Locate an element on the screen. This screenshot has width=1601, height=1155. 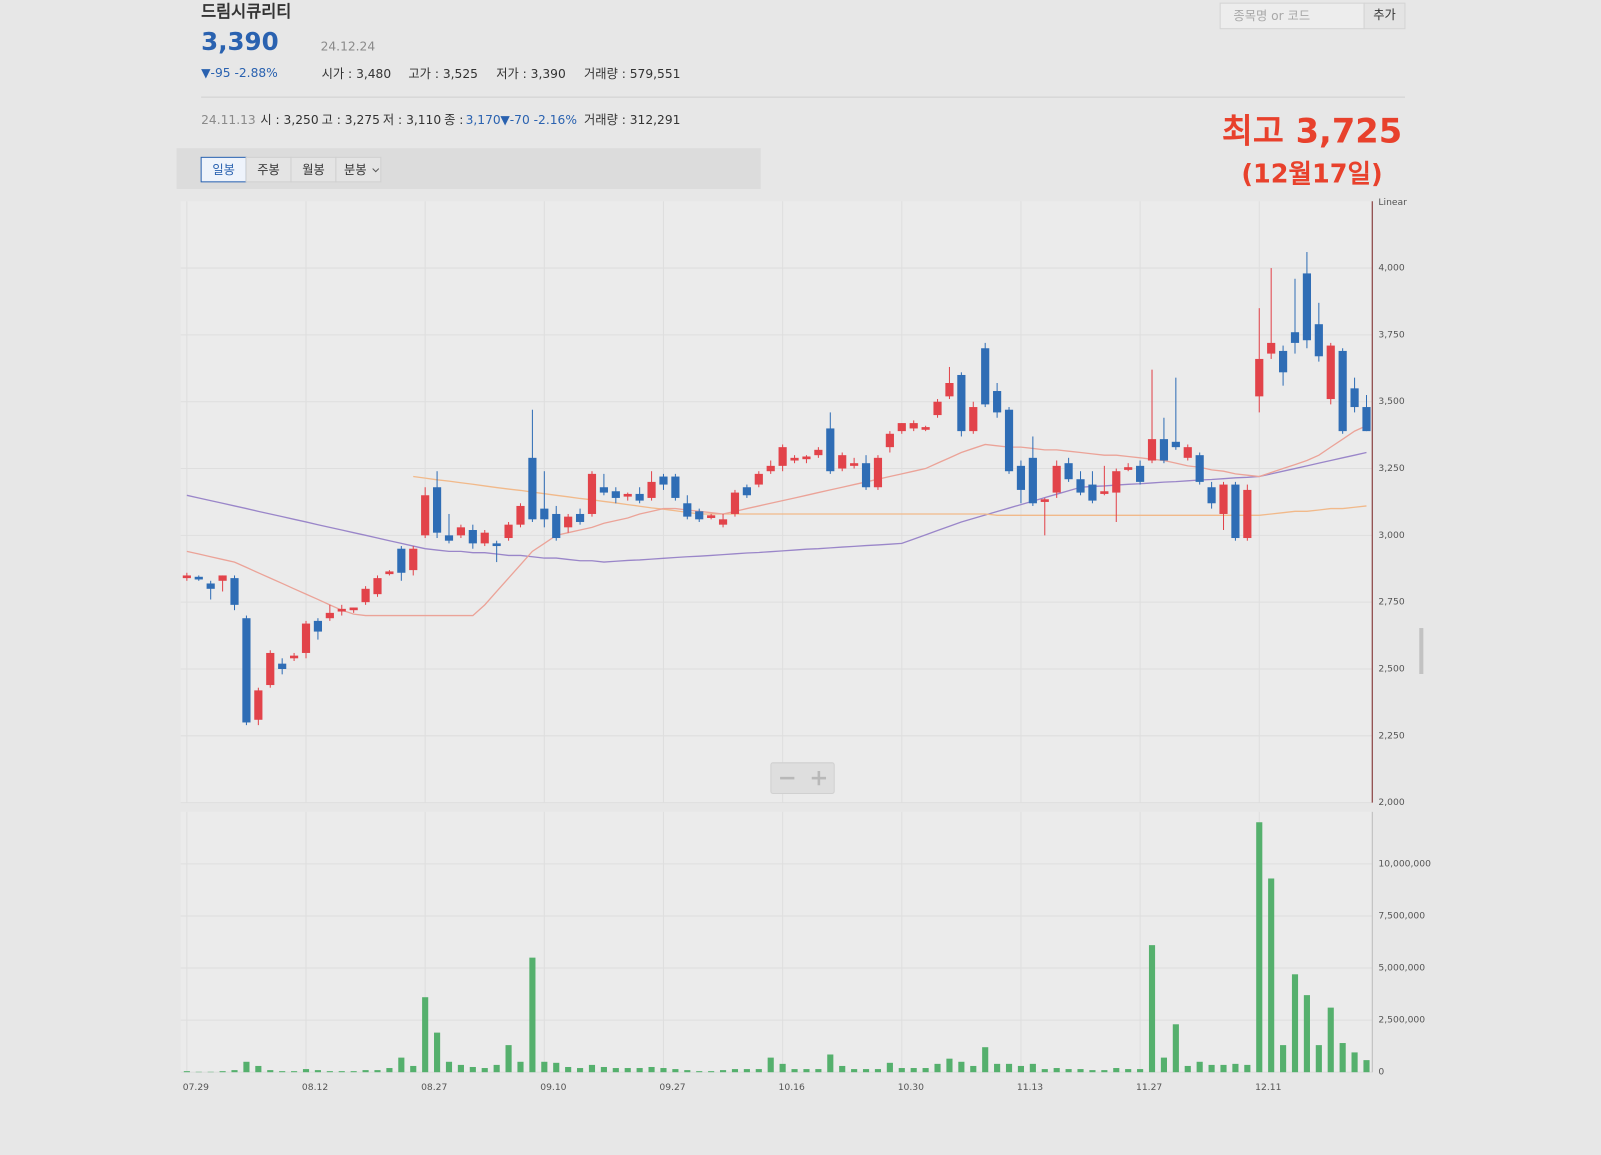
y-tick-label: 3,500 is located at coordinates (1391, 401).